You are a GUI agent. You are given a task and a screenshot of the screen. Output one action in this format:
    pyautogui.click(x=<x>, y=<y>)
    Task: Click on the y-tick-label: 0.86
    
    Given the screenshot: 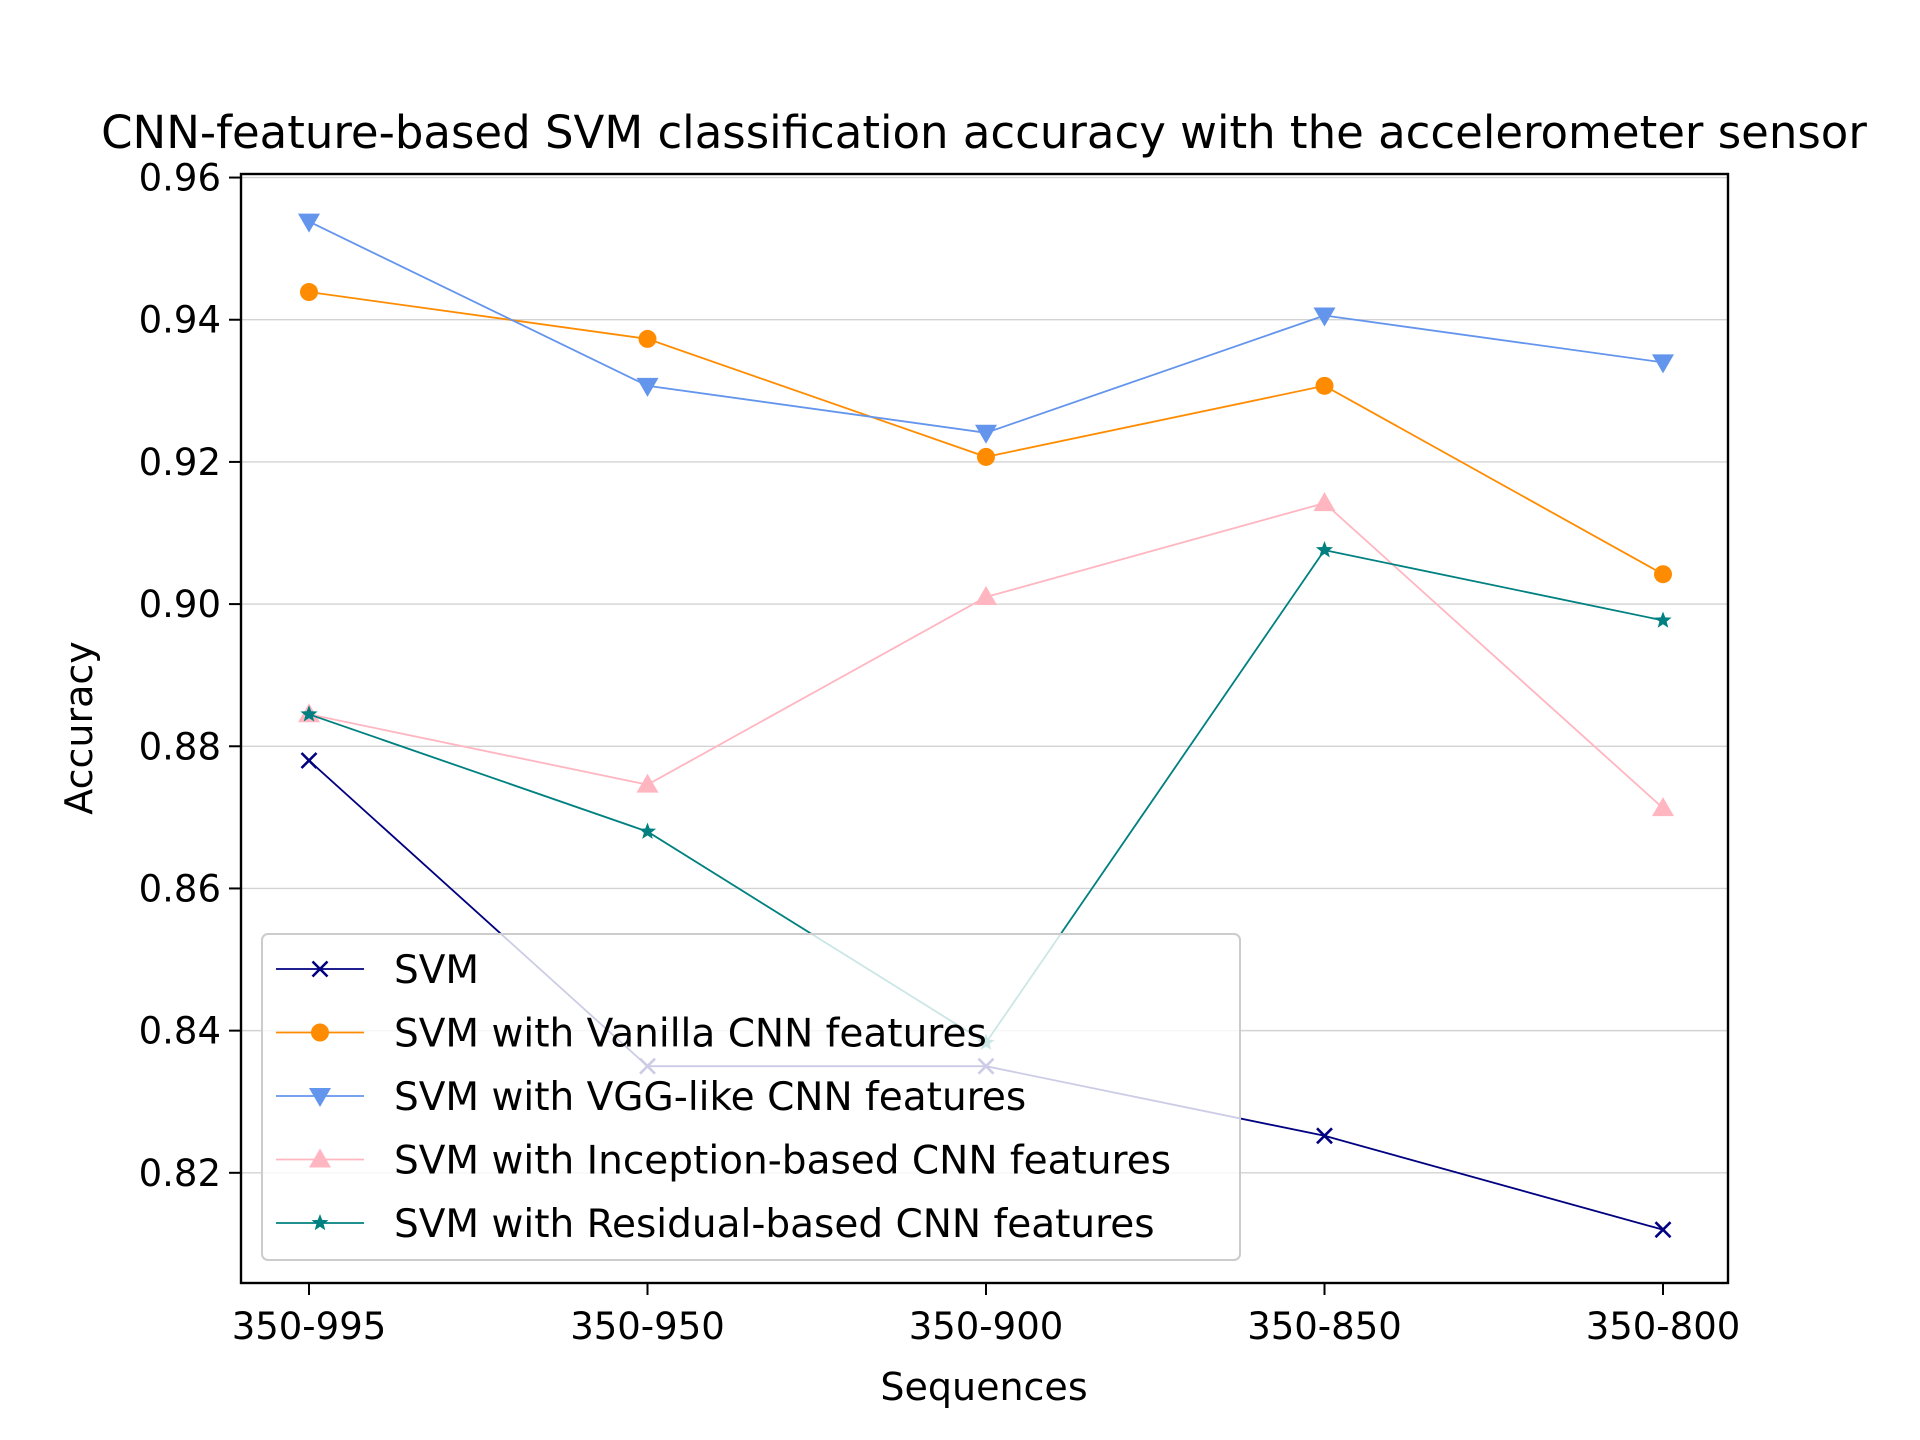 What is the action you would take?
    pyautogui.click(x=180, y=888)
    